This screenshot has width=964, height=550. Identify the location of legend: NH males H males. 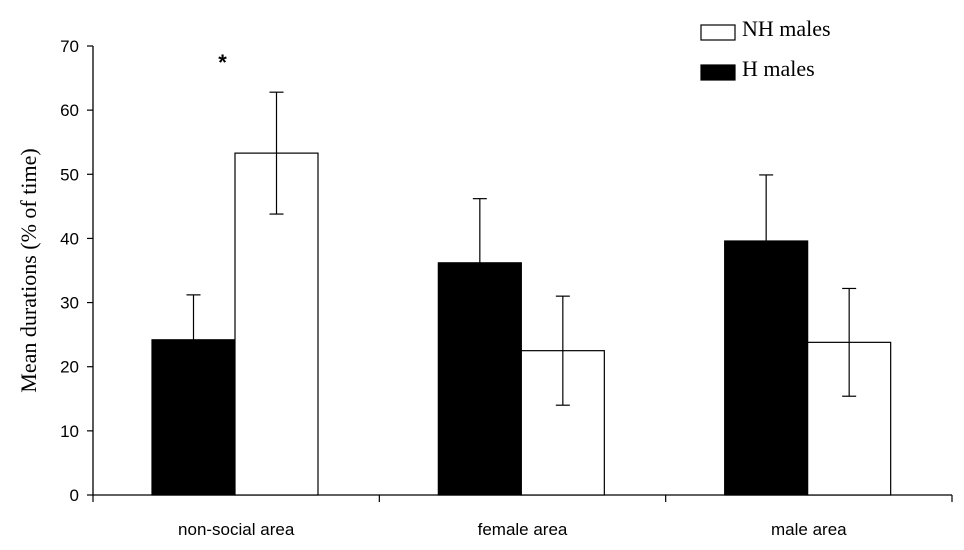
(765, 48).